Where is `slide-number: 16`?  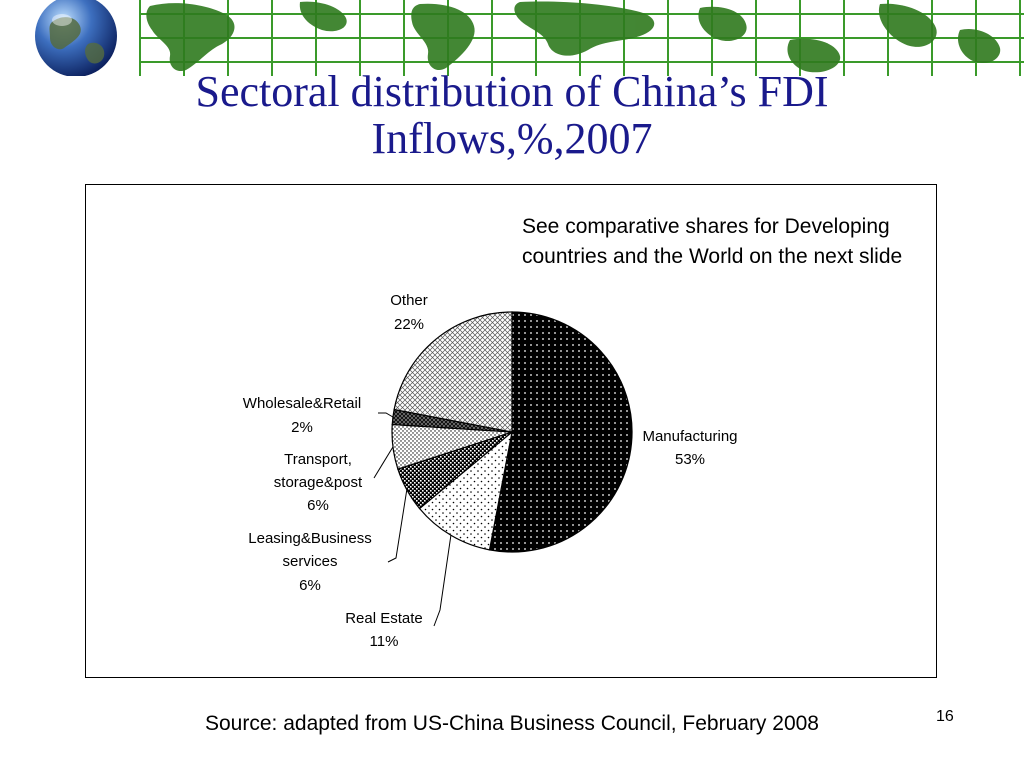 slide-number: 16 is located at coordinates (945, 716).